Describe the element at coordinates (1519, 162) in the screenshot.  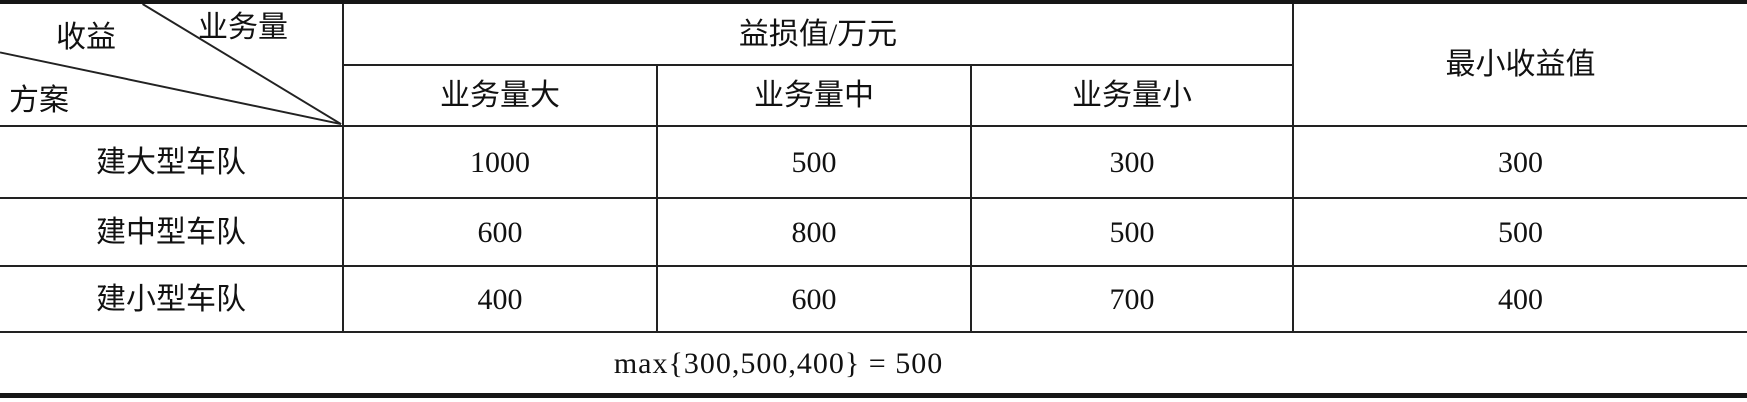
I see `min-value-cell: 300` at that location.